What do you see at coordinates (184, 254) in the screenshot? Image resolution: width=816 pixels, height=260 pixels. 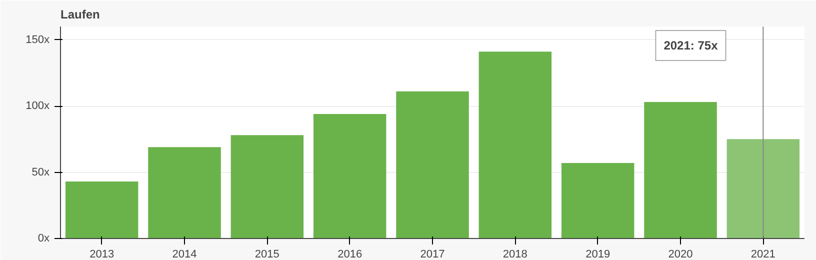 I see `x-tick-label: 2014` at bounding box center [184, 254].